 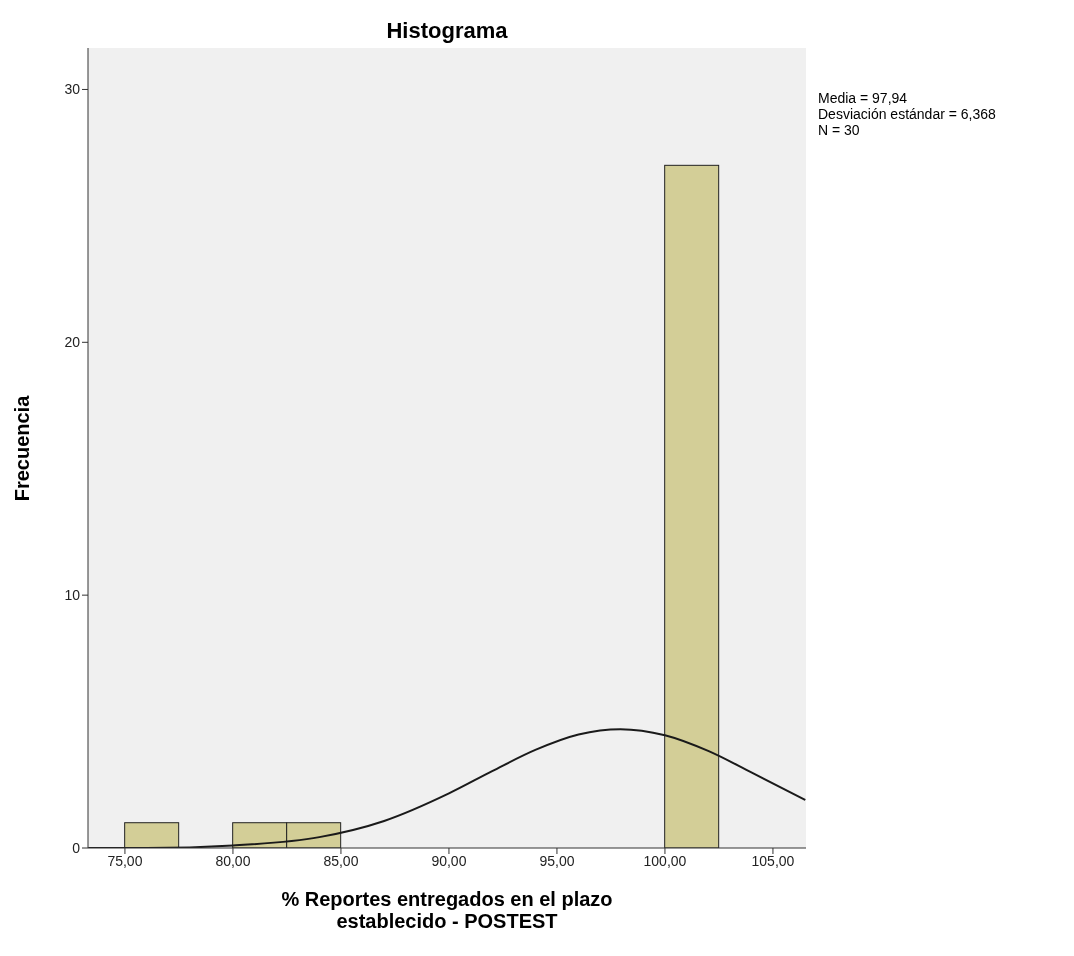 What do you see at coordinates (907, 114) in the screenshot?
I see `text: Desviación estándar = 6,368` at bounding box center [907, 114].